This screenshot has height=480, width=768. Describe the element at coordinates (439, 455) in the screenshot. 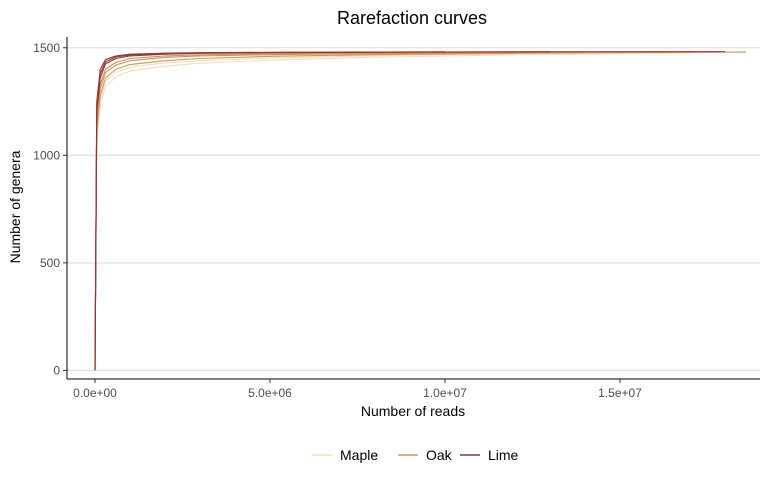

I see `legend-label-oak: Oak` at that location.